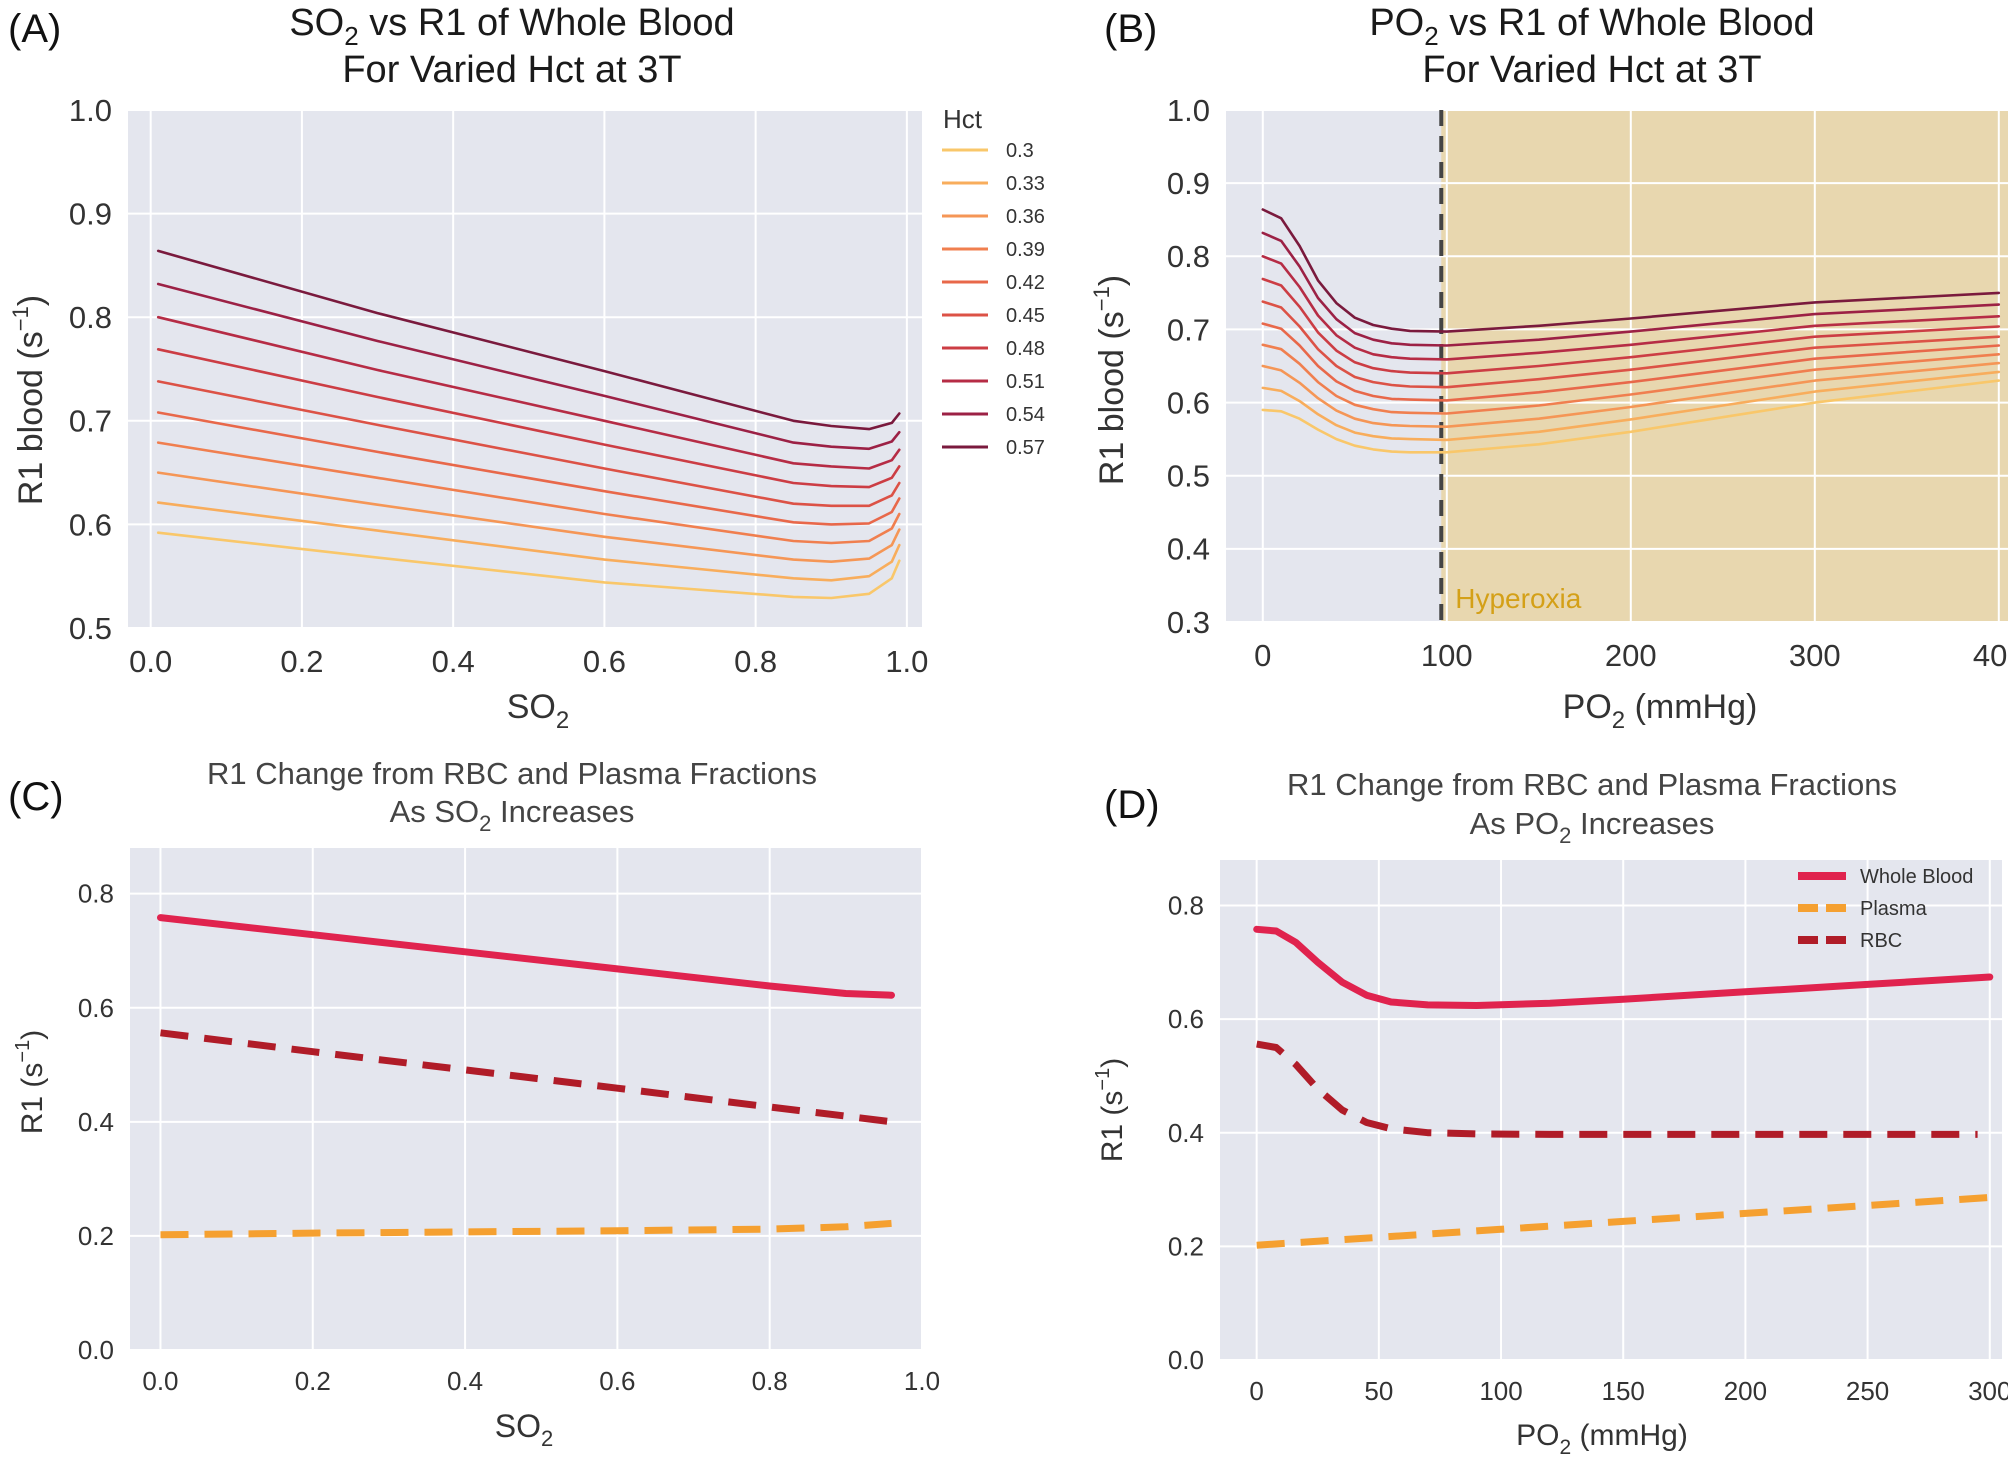 This screenshot has width=2008, height=1458. What do you see at coordinates (1025, 448) in the screenshot?
I see `legend-label: 0.57` at bounding box center [1025, 448].